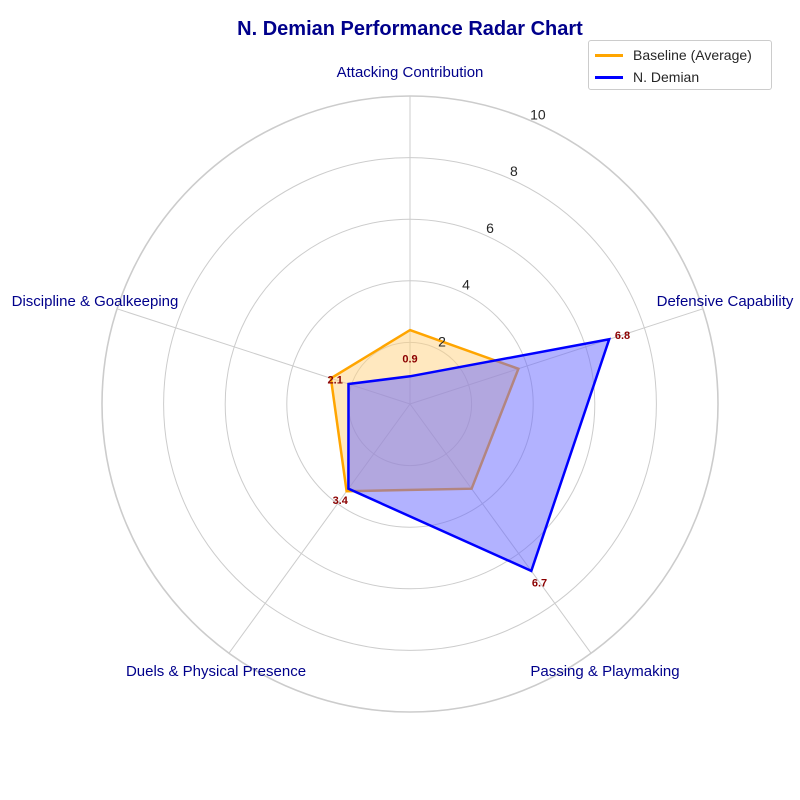 The width and height of the screenshot is (800, 800). I want to click on value-label-1-0: 0.9, so click(409, 359).